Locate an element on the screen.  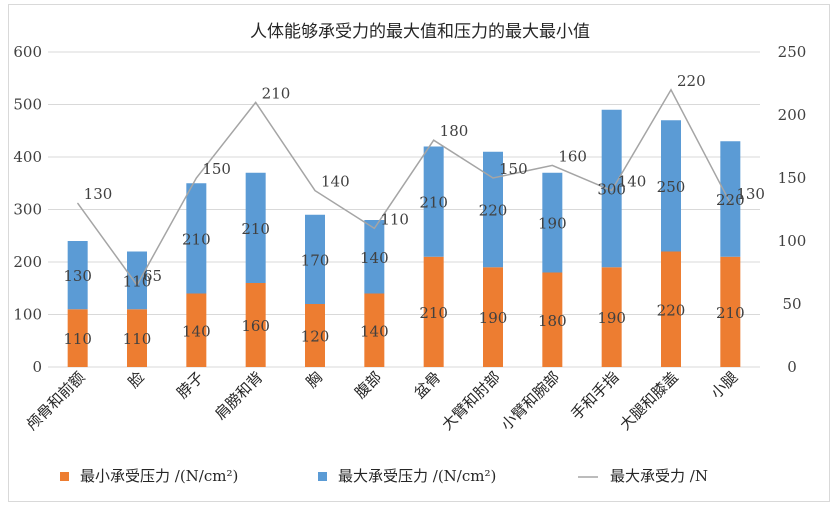
category-label: 小腿 is located at coordinates (724, 385).